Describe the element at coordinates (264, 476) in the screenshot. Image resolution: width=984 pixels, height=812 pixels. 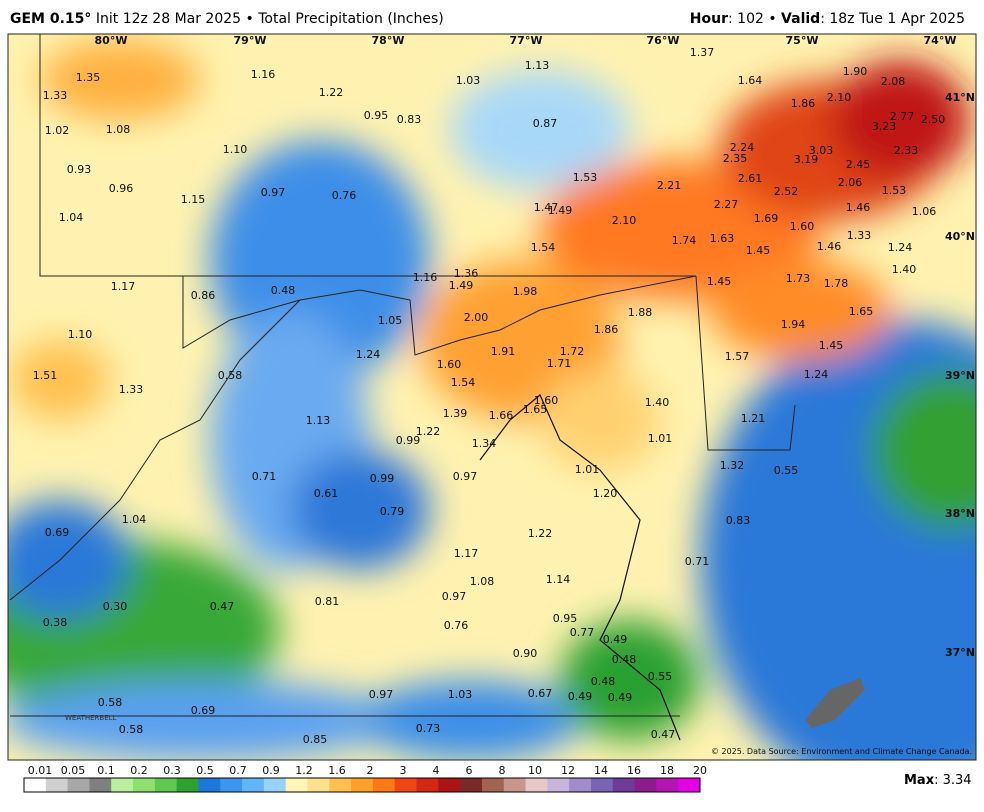
I see `value-label: 0.71` at that location.